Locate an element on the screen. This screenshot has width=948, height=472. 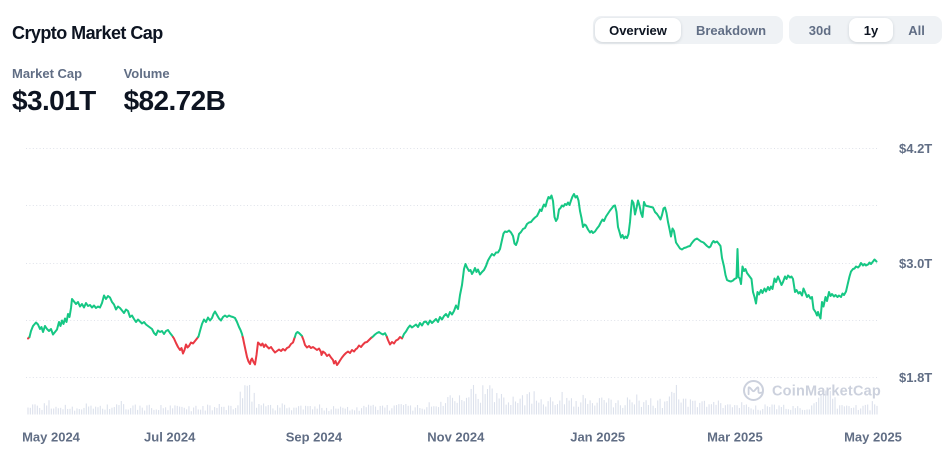
toggle-overview: Overview is located at coordinates (638, 30).